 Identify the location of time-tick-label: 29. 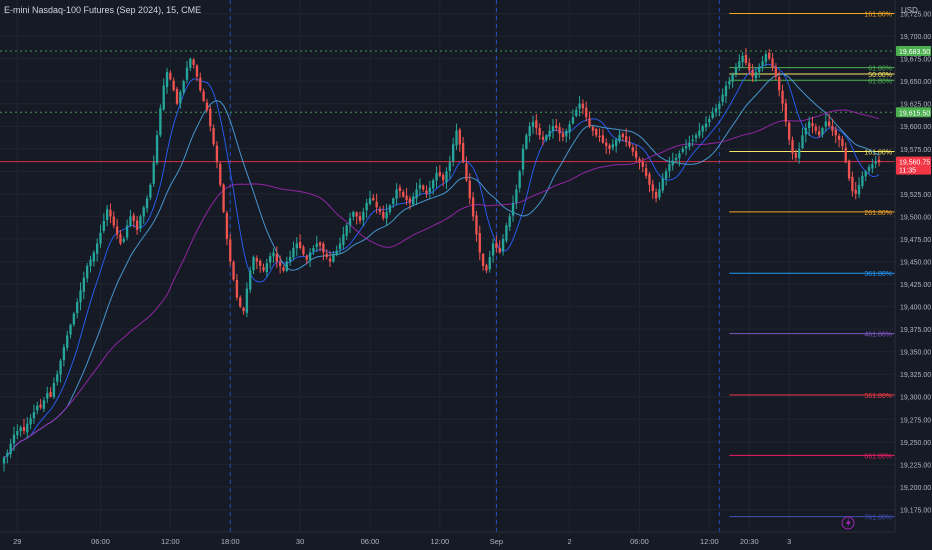
(17, 541).